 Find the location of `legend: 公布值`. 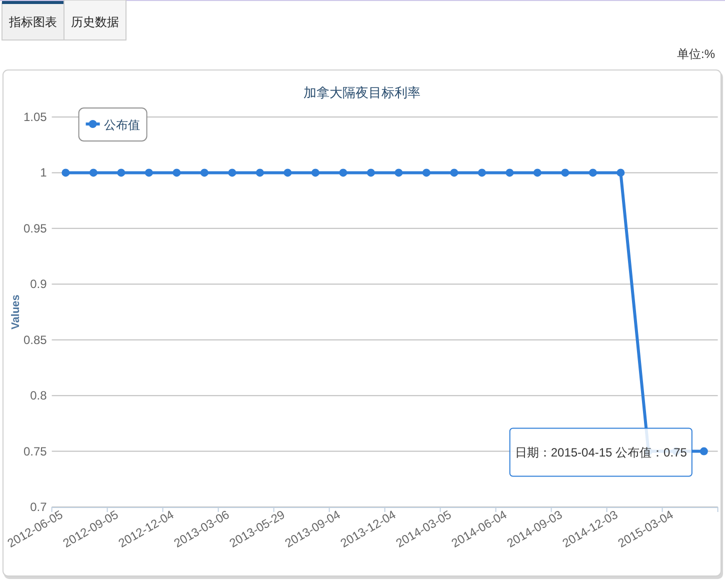

legend: 公布值 is located at coordinates (113, 125).